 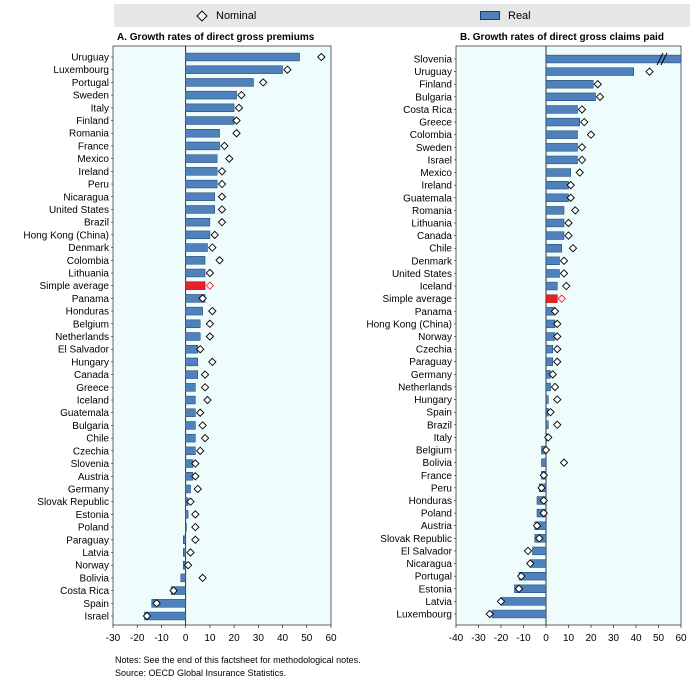 I want to click on category-label-a: Chile, so click(x=97, y=439).